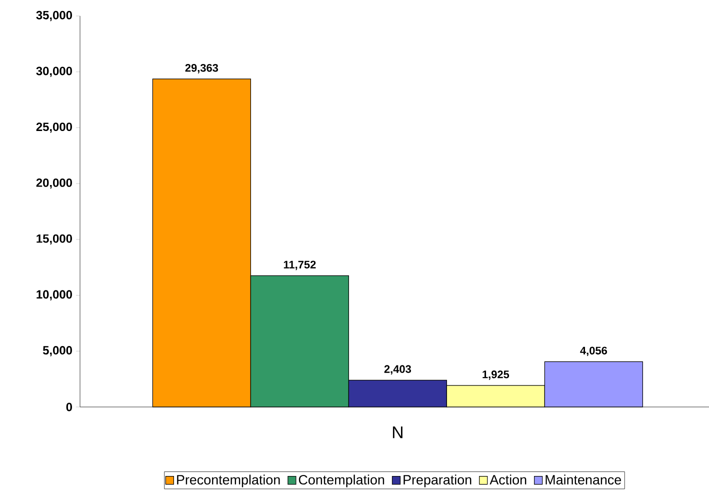 The width and height of the screenshot is (709, 496). What do you see at coordinates (496, 375) in the screenshot?
I see `data-label: 1,925` at bounding box center [496, 375].